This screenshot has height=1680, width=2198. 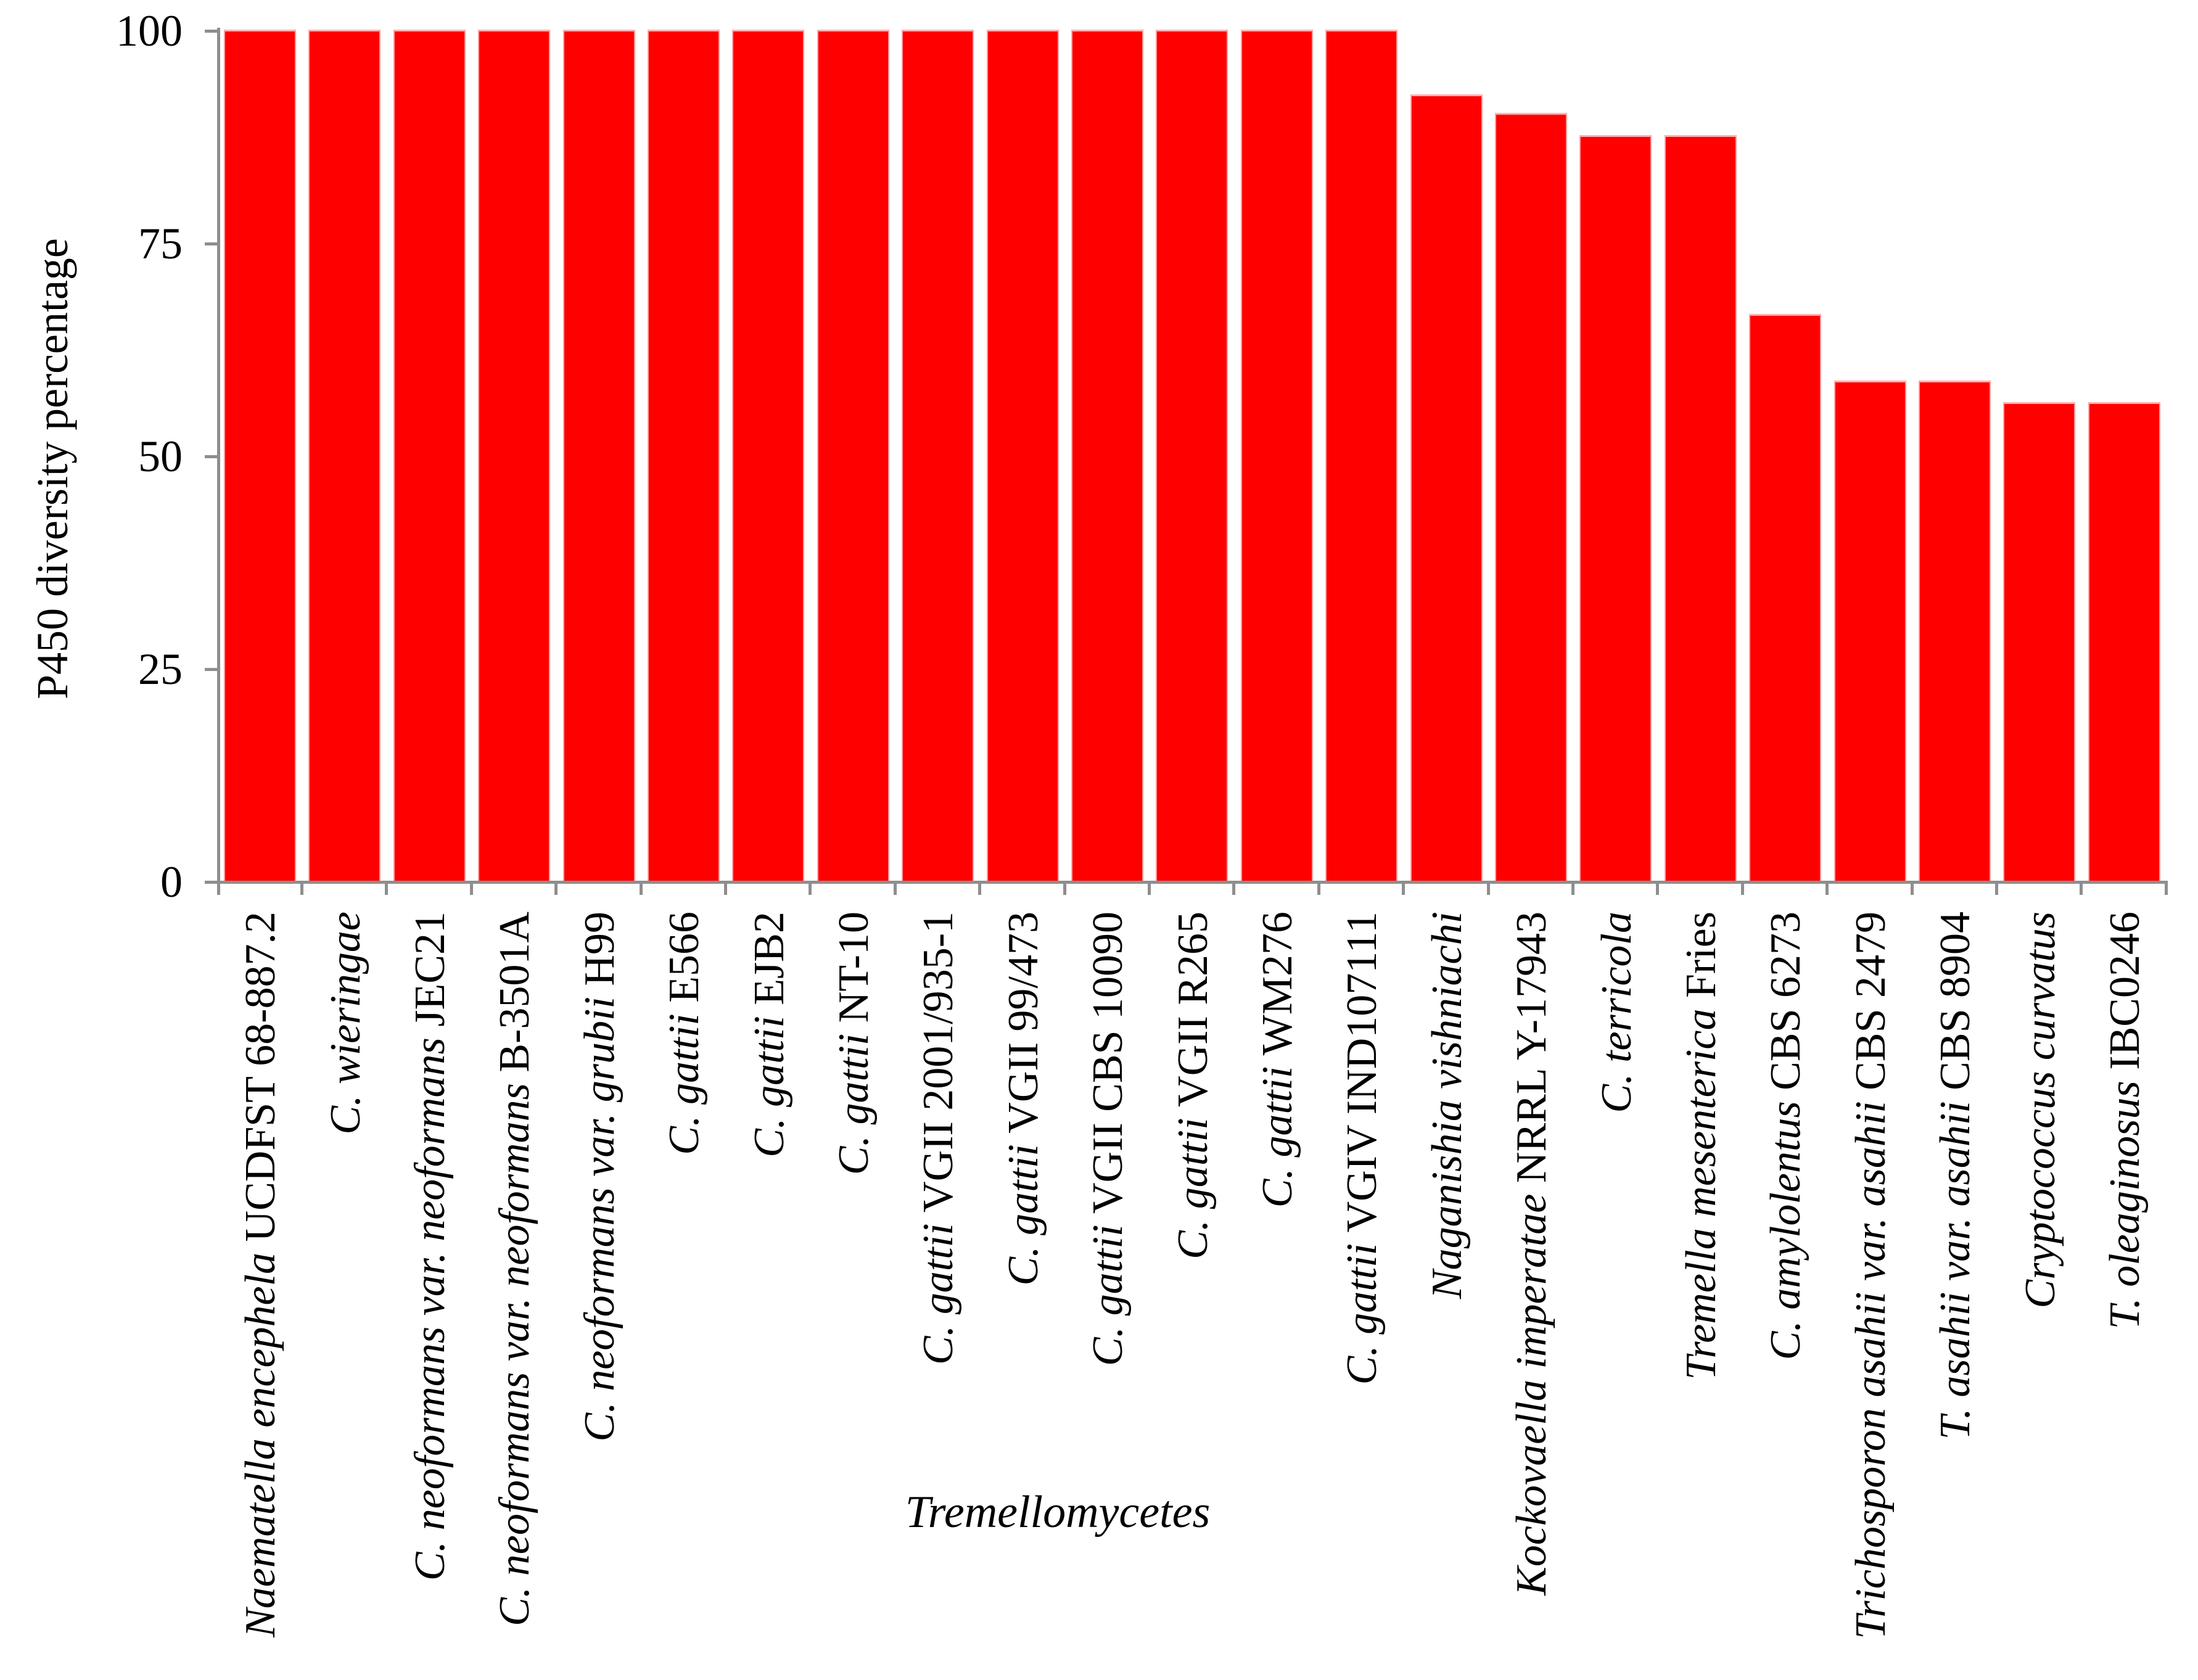 I want to click on category-label-cell: C. neoformans var. neoformans B-3501A, so click(x=515, y=1296).